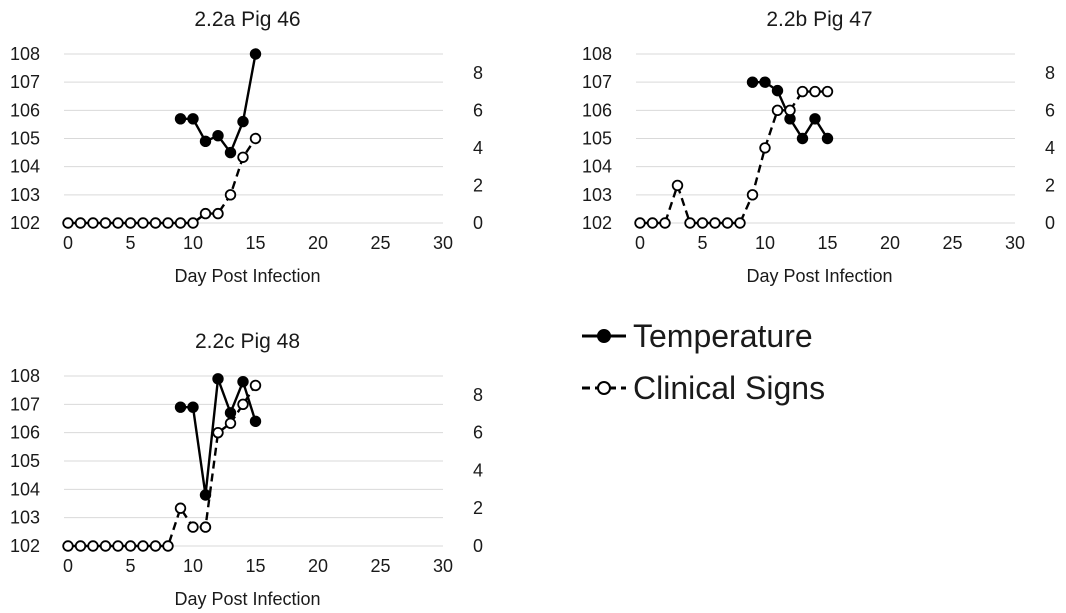 The width and height of the screenshot is (1066, 613). I want to click on chart-title: 2.2a Pig 46, so click(247, 19).